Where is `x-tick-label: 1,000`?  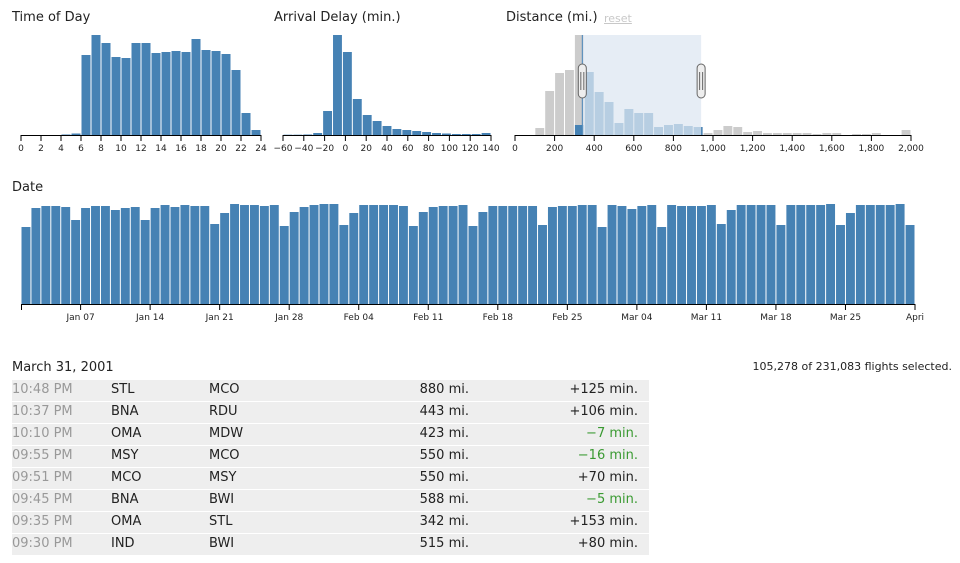 x-tick-label: 1,000 is located at coordinates (713, 149).